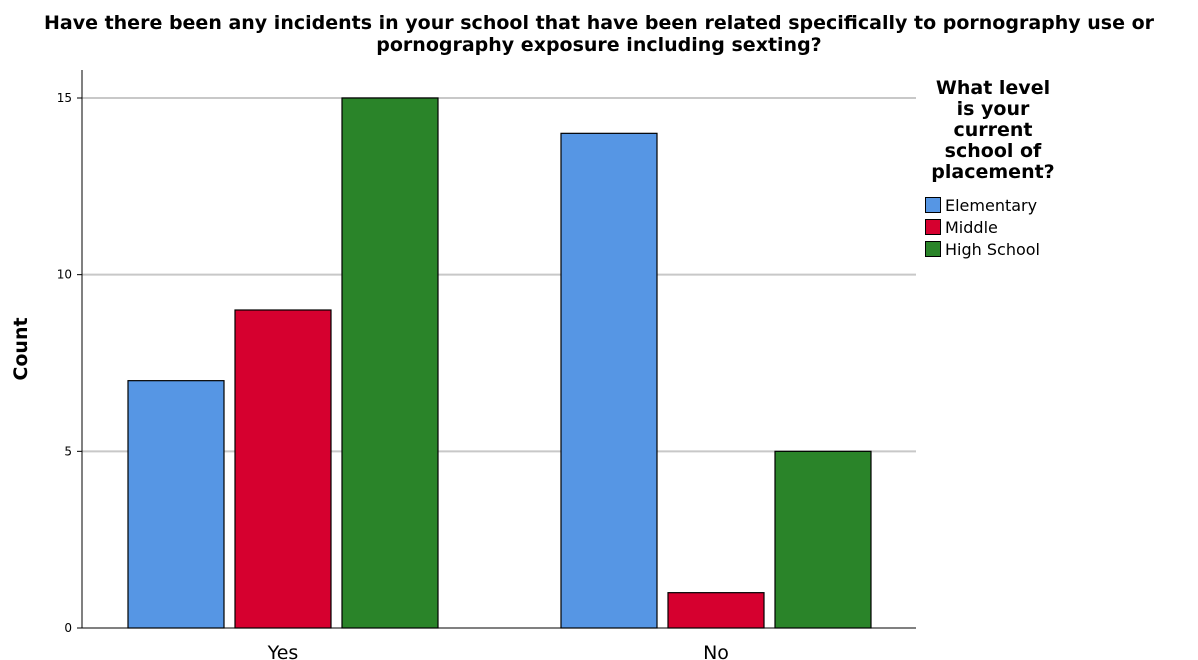 The height and width of the screenshot is (660, 1198). Describe the element at coordinates (993, 109) in the screenshot. I see `legend-title-line-2: is your` at that location.